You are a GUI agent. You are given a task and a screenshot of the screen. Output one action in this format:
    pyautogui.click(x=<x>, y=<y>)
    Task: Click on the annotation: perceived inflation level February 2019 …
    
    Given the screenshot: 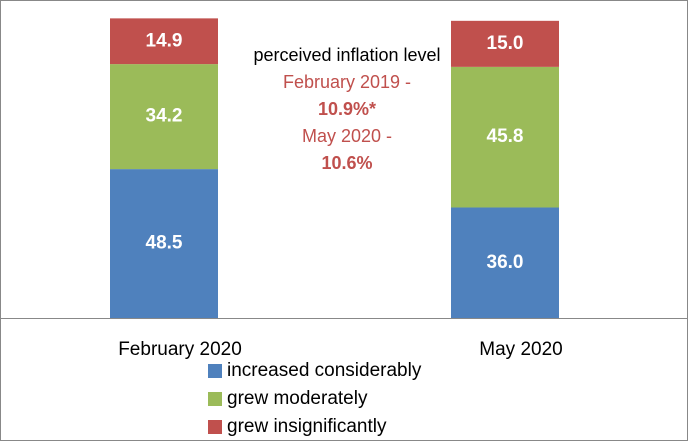 What is the action you would take?
    pyautogui.click(x=347, y=109)
    